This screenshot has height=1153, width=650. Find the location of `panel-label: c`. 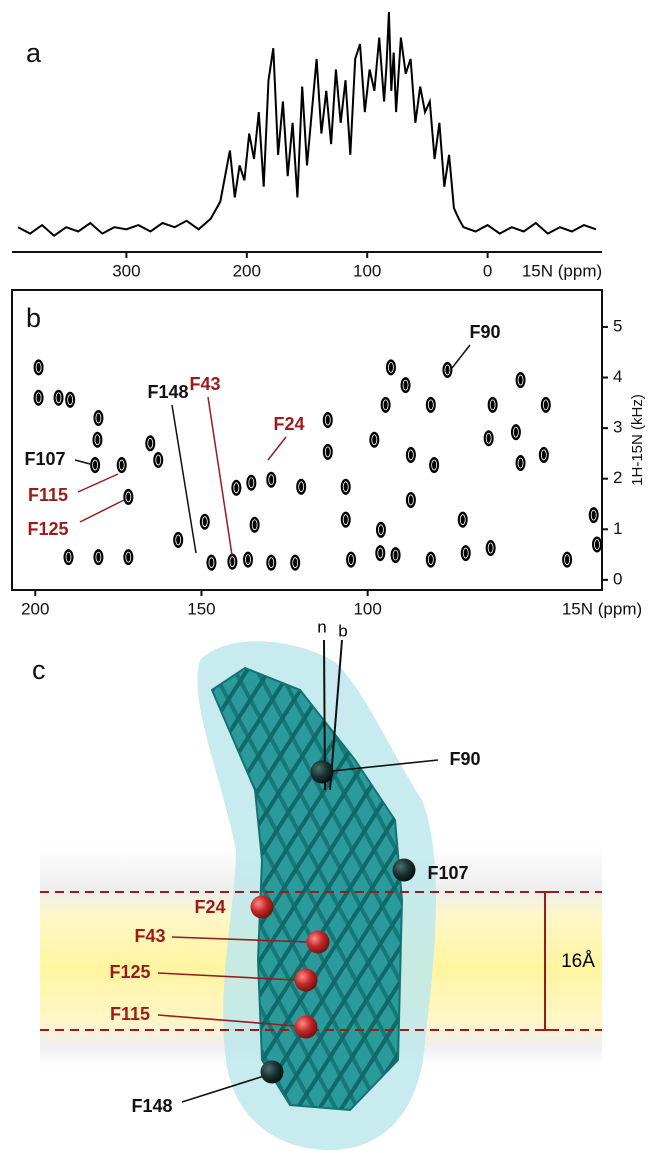

panel-label: c is located at coordinates (39, 670).